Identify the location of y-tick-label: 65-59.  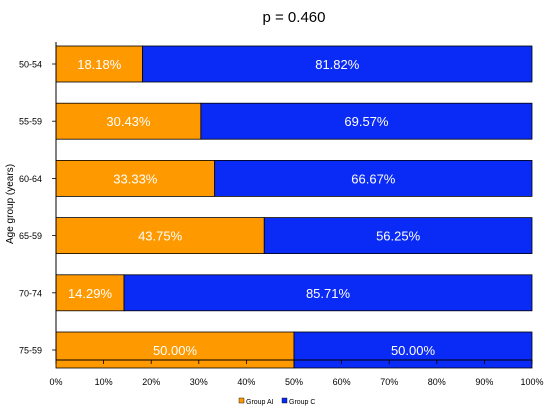
(30, 236).